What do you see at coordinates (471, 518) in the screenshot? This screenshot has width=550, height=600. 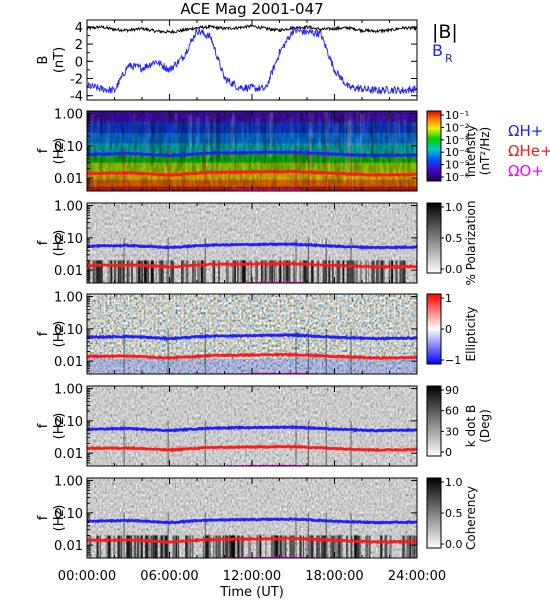 I see `colorbar-label: Coherency` at bounding box center [471, 518].